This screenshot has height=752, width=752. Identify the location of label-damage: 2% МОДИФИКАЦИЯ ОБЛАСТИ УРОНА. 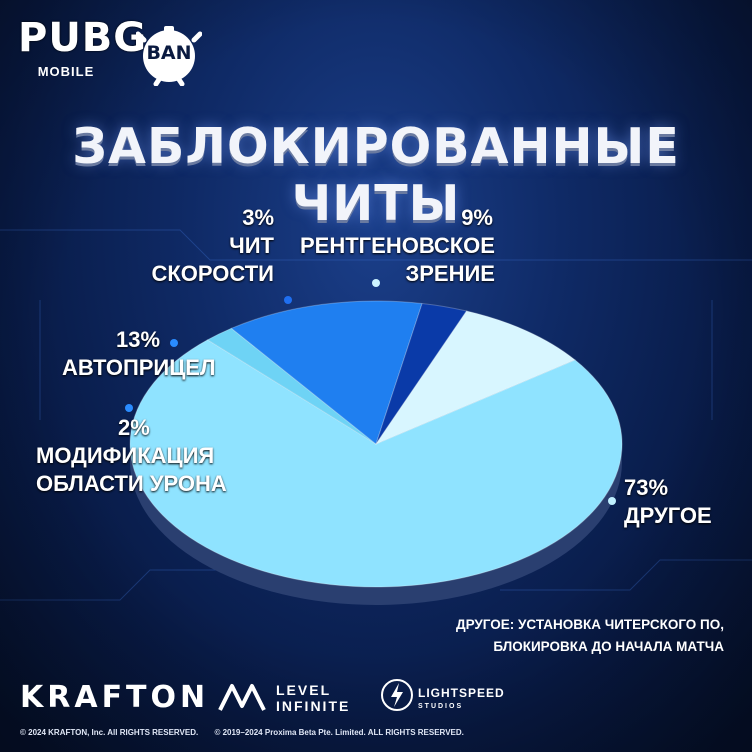
(131, 456).